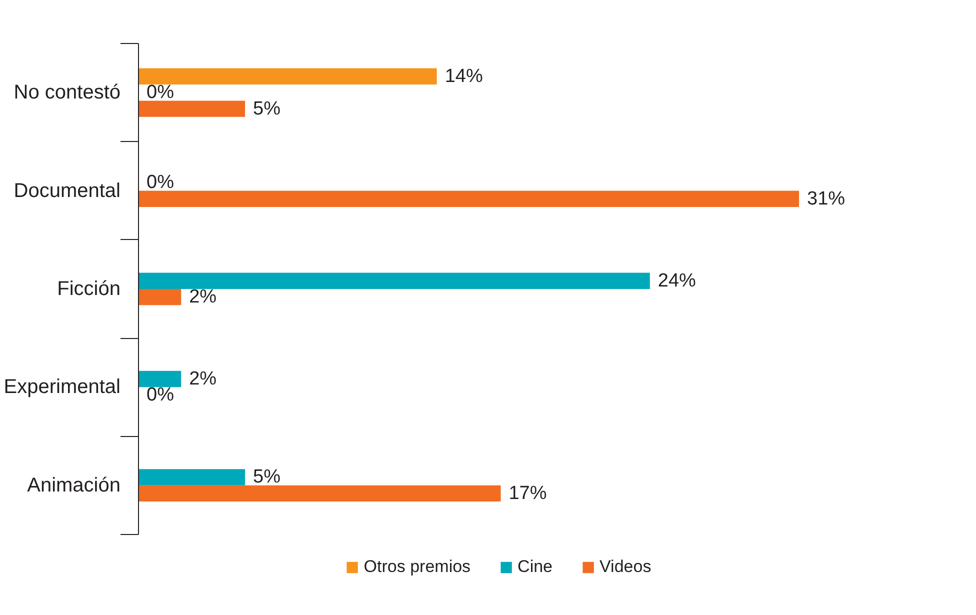  Describe the element at coordinates (677, 281) in the screenshot. I see `data-label: 24%` at that location.